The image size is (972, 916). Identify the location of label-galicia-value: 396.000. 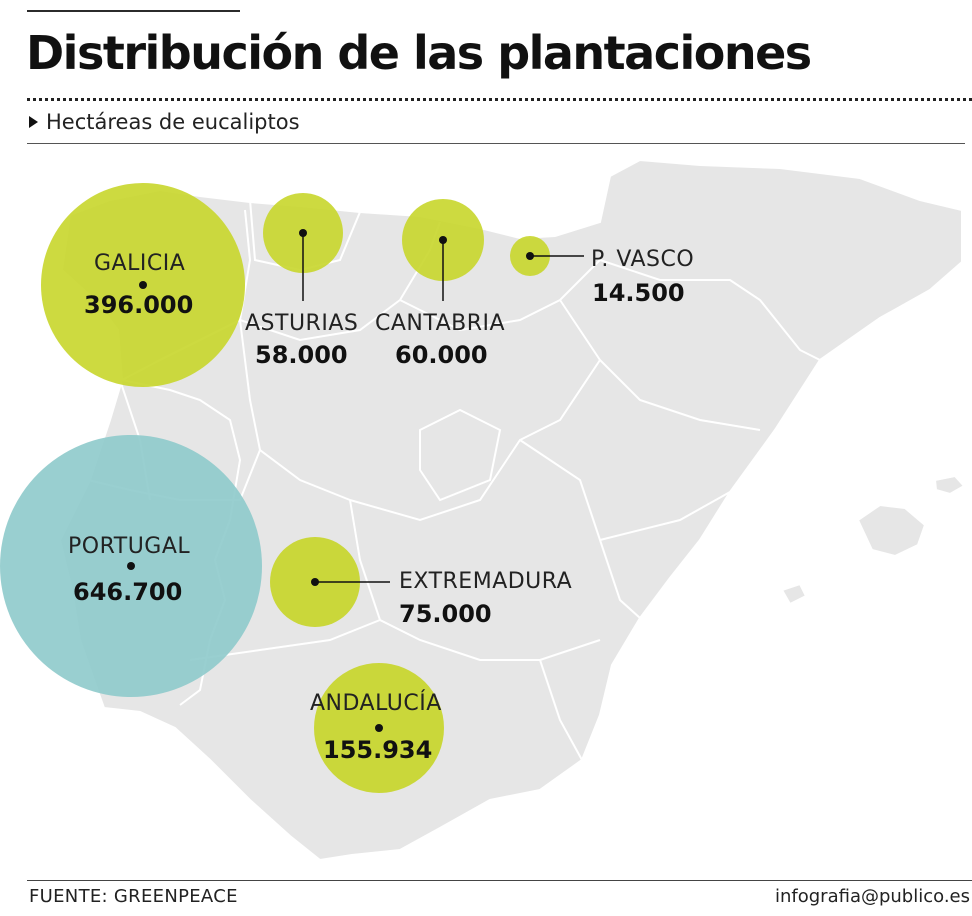
(139, 305).